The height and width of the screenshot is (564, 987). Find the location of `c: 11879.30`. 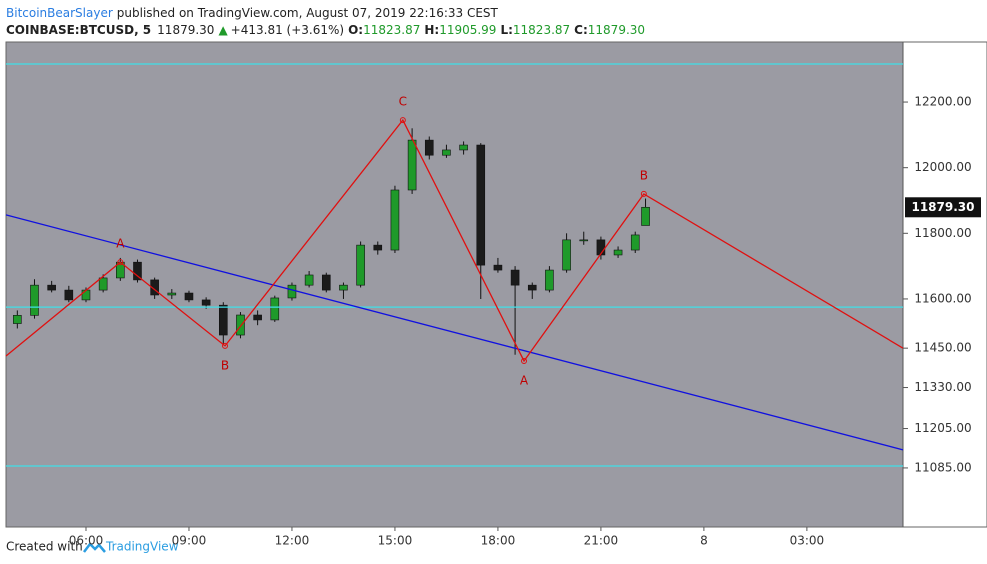

c: 11879.30 is located at coordinates (616, 30).